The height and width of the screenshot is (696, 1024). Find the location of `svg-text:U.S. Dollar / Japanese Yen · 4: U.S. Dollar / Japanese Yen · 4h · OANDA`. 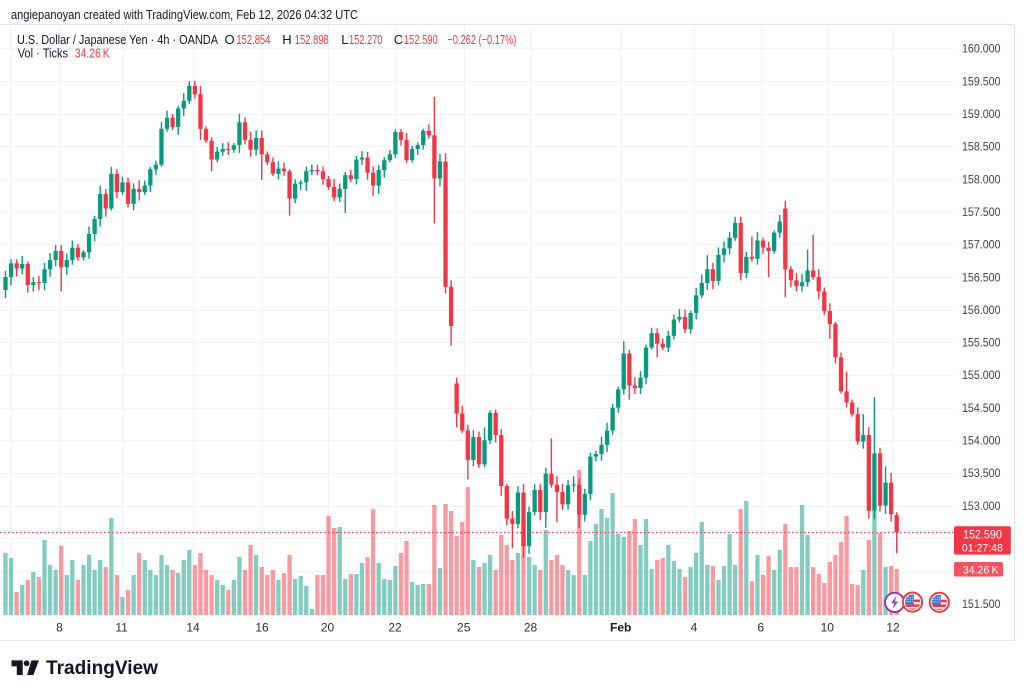

svg-text:U.S. Dollar / Japanese Yen · 4: U.S. Dollar / Japanese Yen · 4h · OANDA is located at coordinates (117, 39).